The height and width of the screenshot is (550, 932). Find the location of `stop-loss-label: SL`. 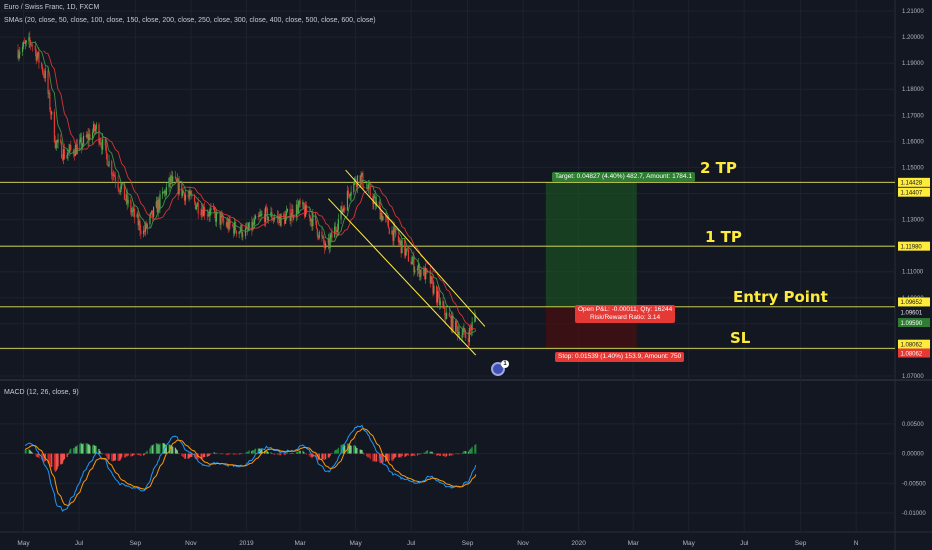

stop-loss-label: SL is located at coordinates (740, 338).